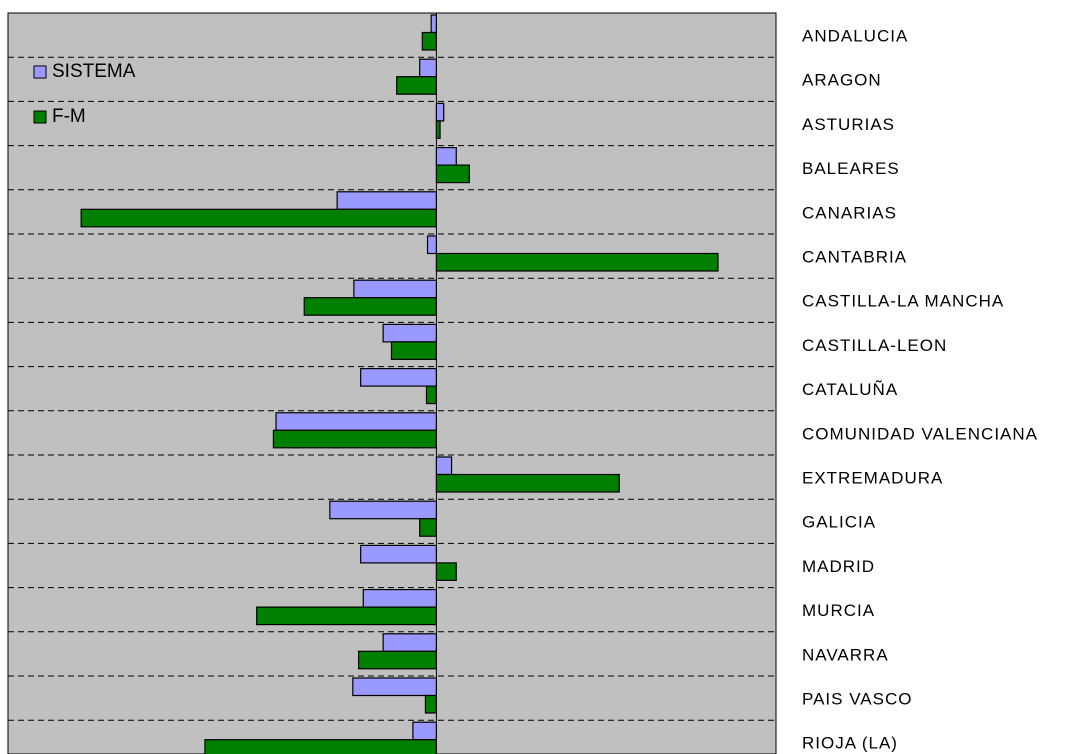  Describe the element at coordinates (94, 71) in the screenshot. I see `legend-label: SISTEMA` at that location.